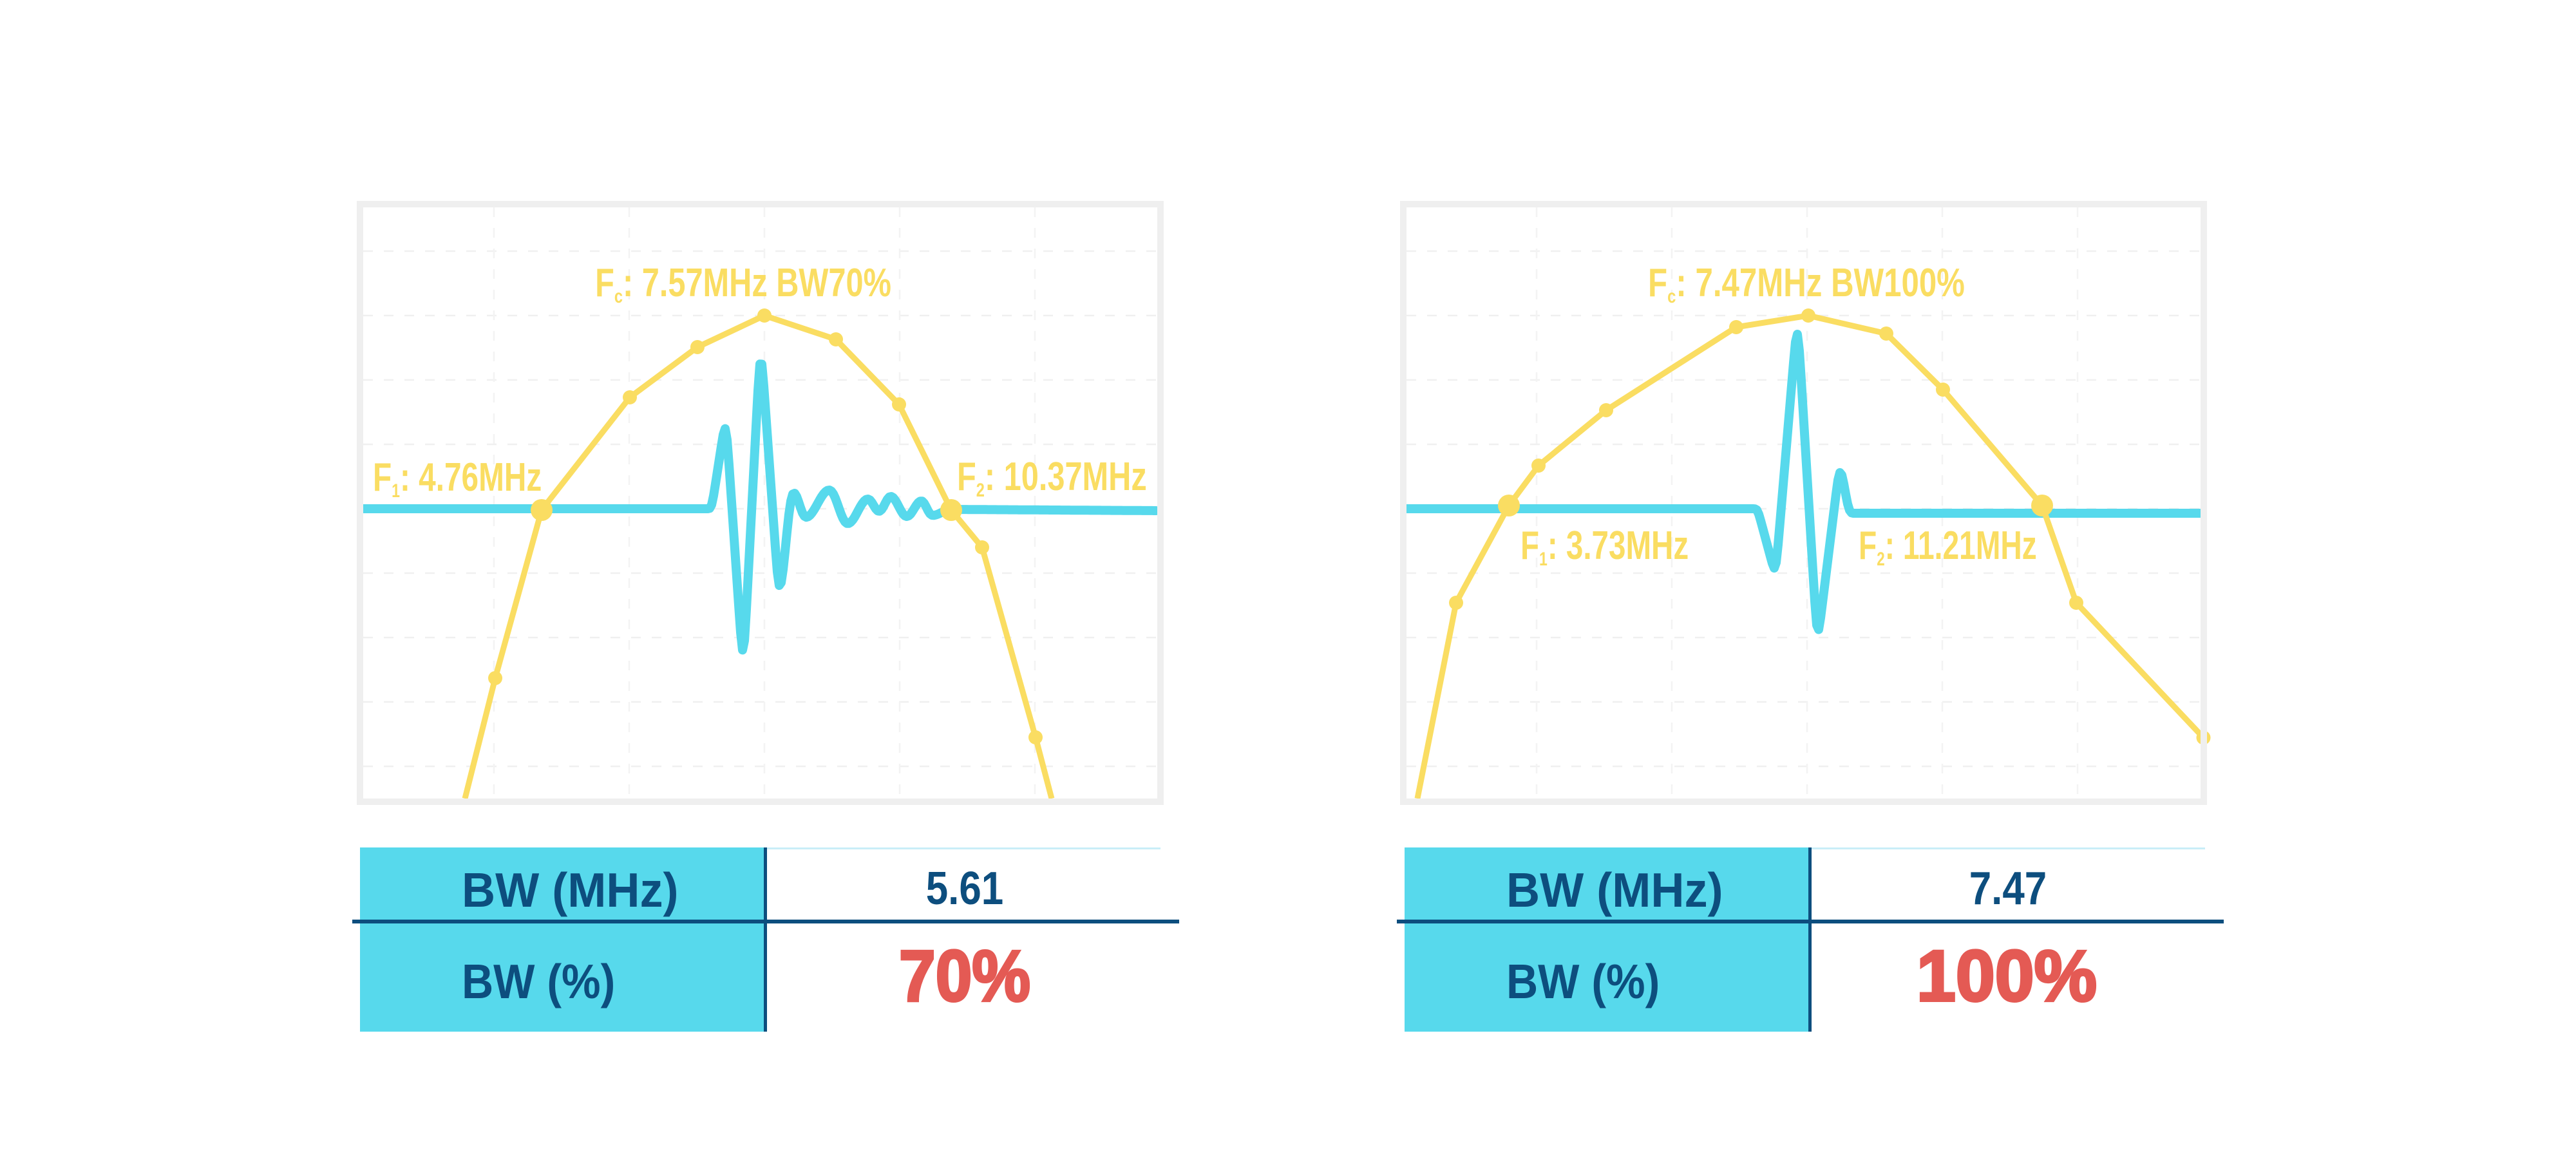 Image resolution: width=2576 pixels, height=1154 pixels. What do you see at coordinates (965, 889) in the screenshot?
I see `svg-text: 5.61` at bounding box center [965, 889].